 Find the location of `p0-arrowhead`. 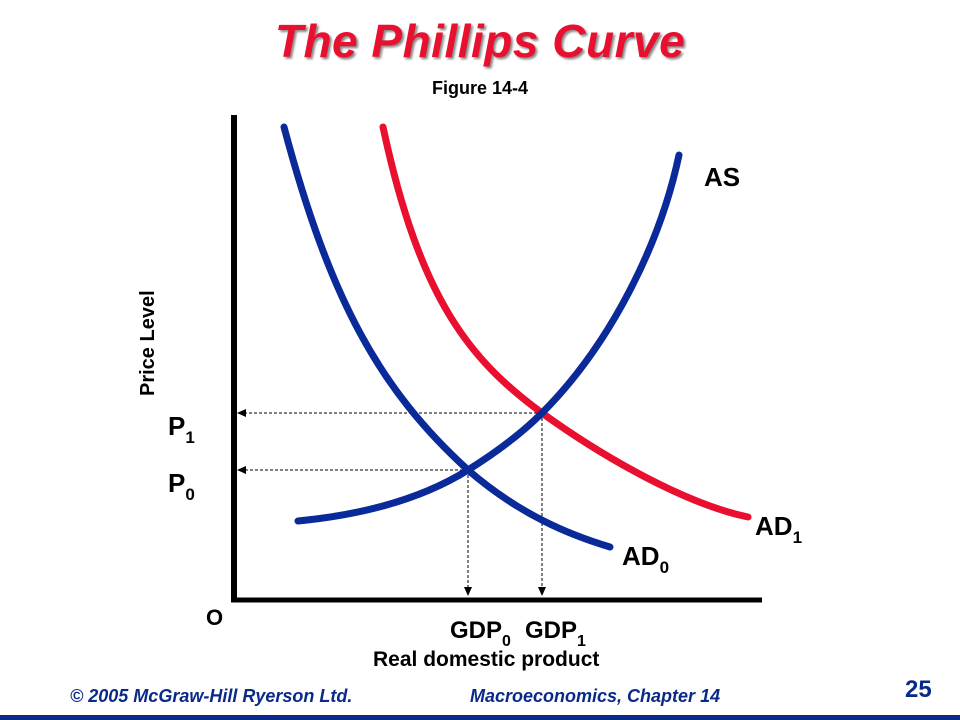

p0-arrowhead is located at coordinates (241, 470).